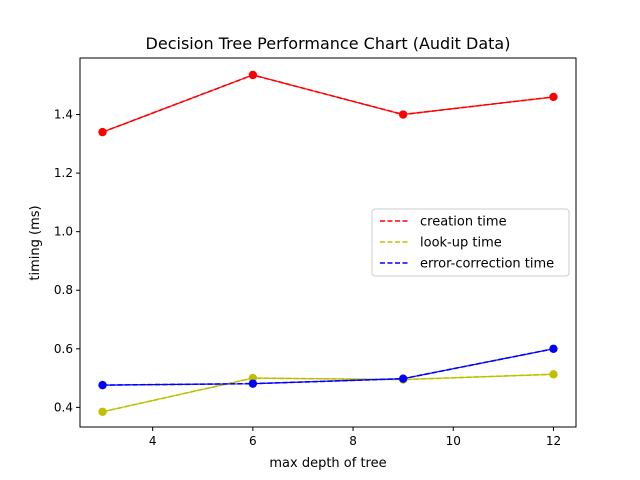  What do you see at coordinates (63, 407) in the screenshot?
I see `y-tick-label: 0.4` at bounding box center [63, 407].